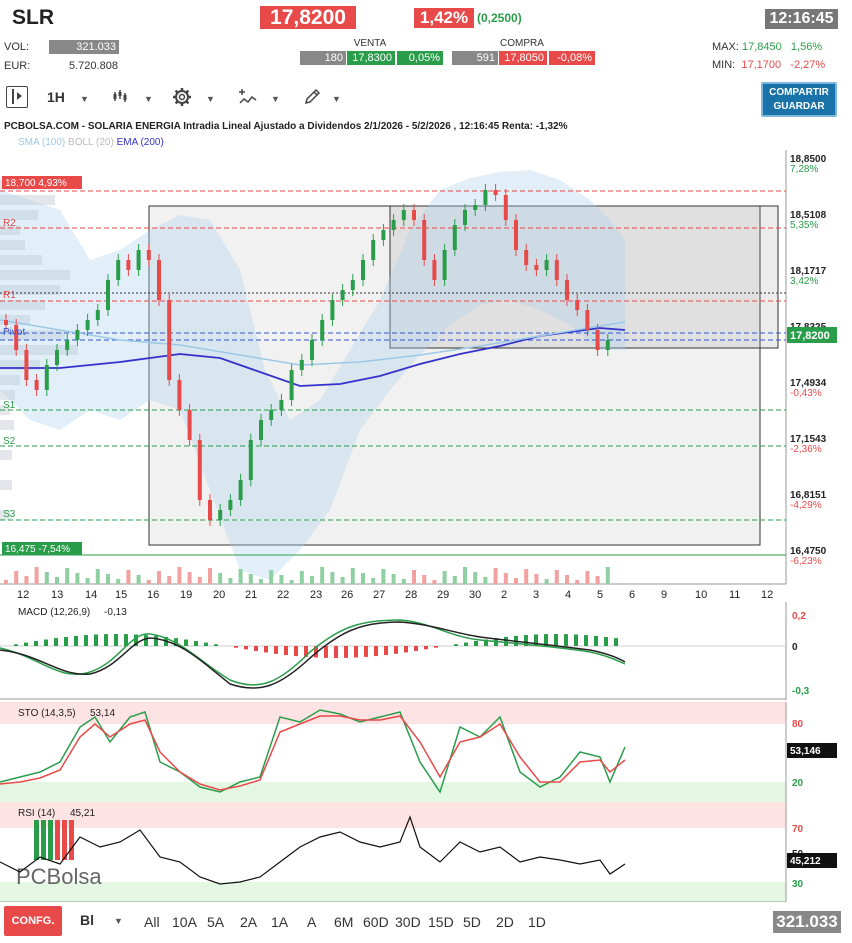  What do you see at coordinates (216, 922) in the screenshot?
I see `range-5a: 5A` at bounding box center [216, 922].